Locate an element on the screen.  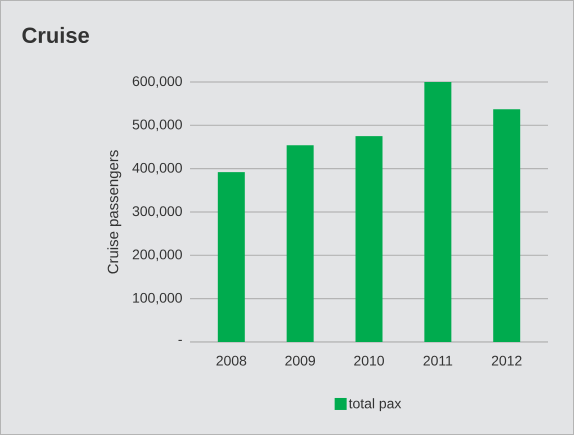
x-tick-label: 2009 is located at coordinates (300, 361).